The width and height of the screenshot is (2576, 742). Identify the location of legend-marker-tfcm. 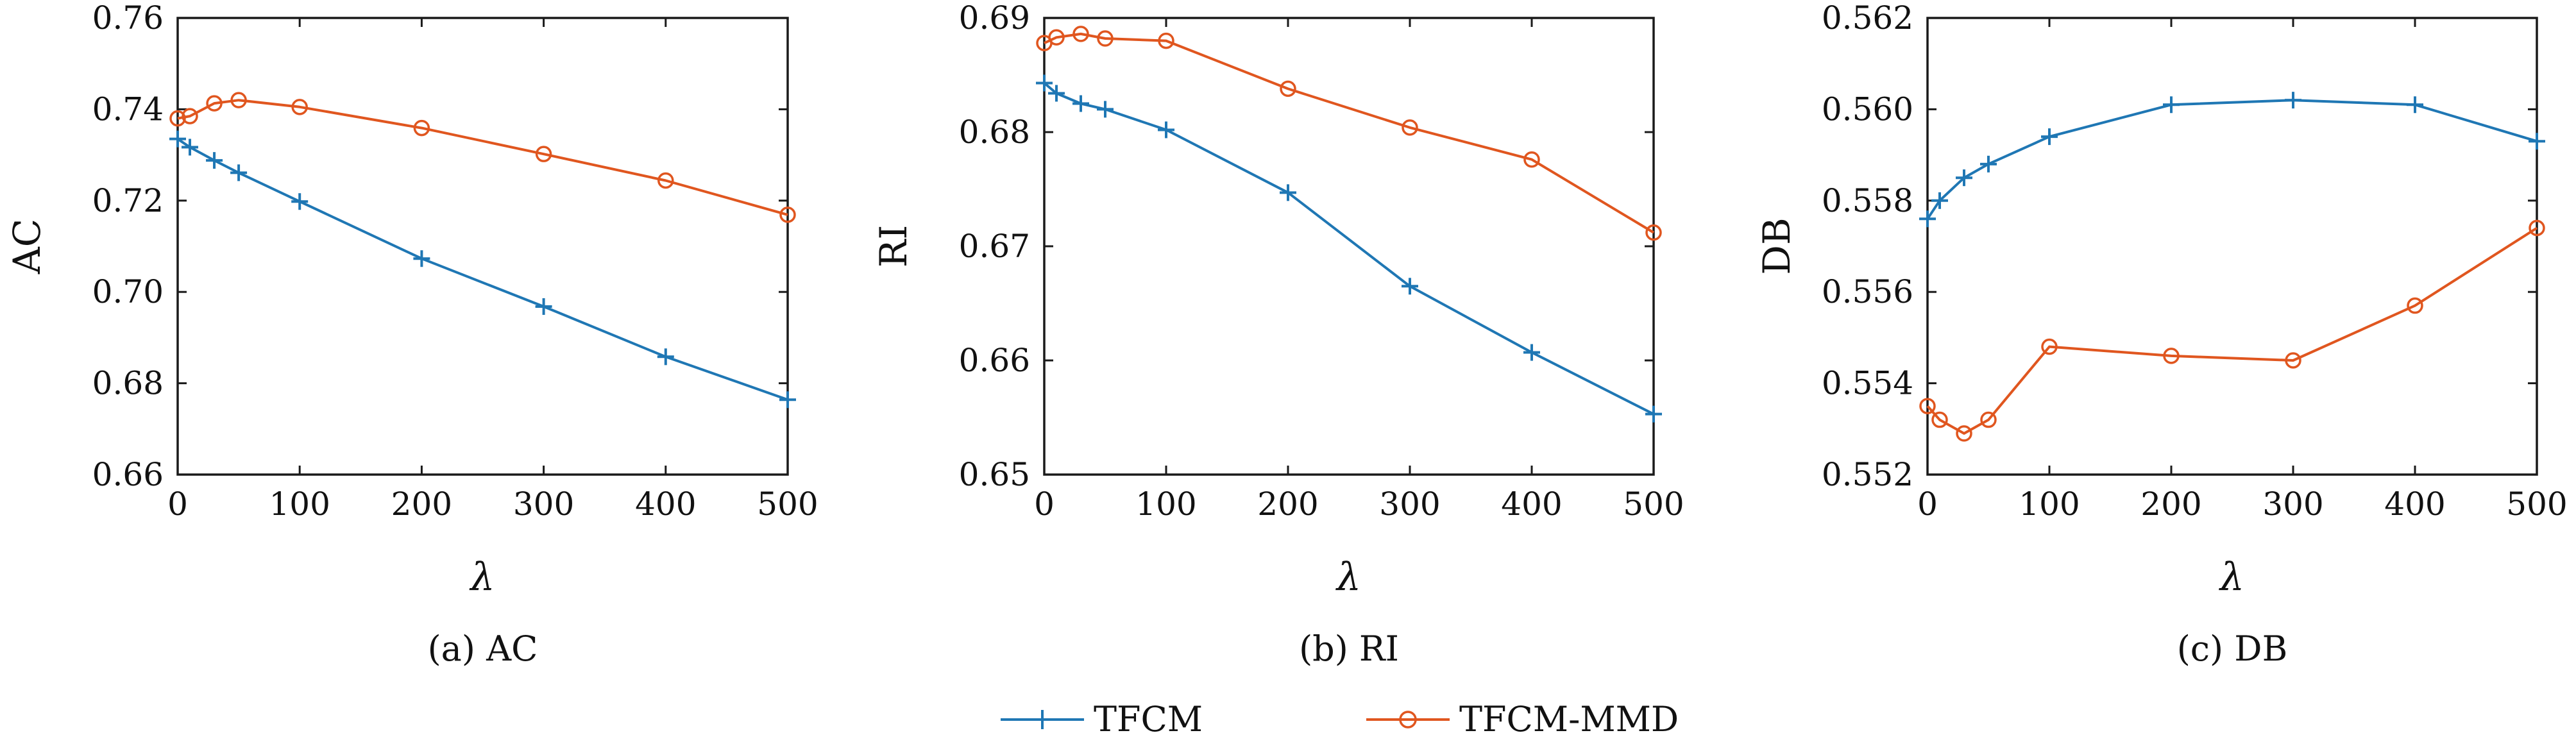
(1042, 719).